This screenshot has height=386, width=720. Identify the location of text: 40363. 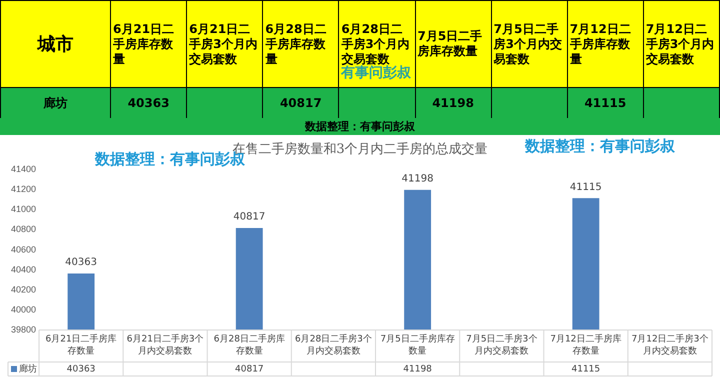
(148, 103).